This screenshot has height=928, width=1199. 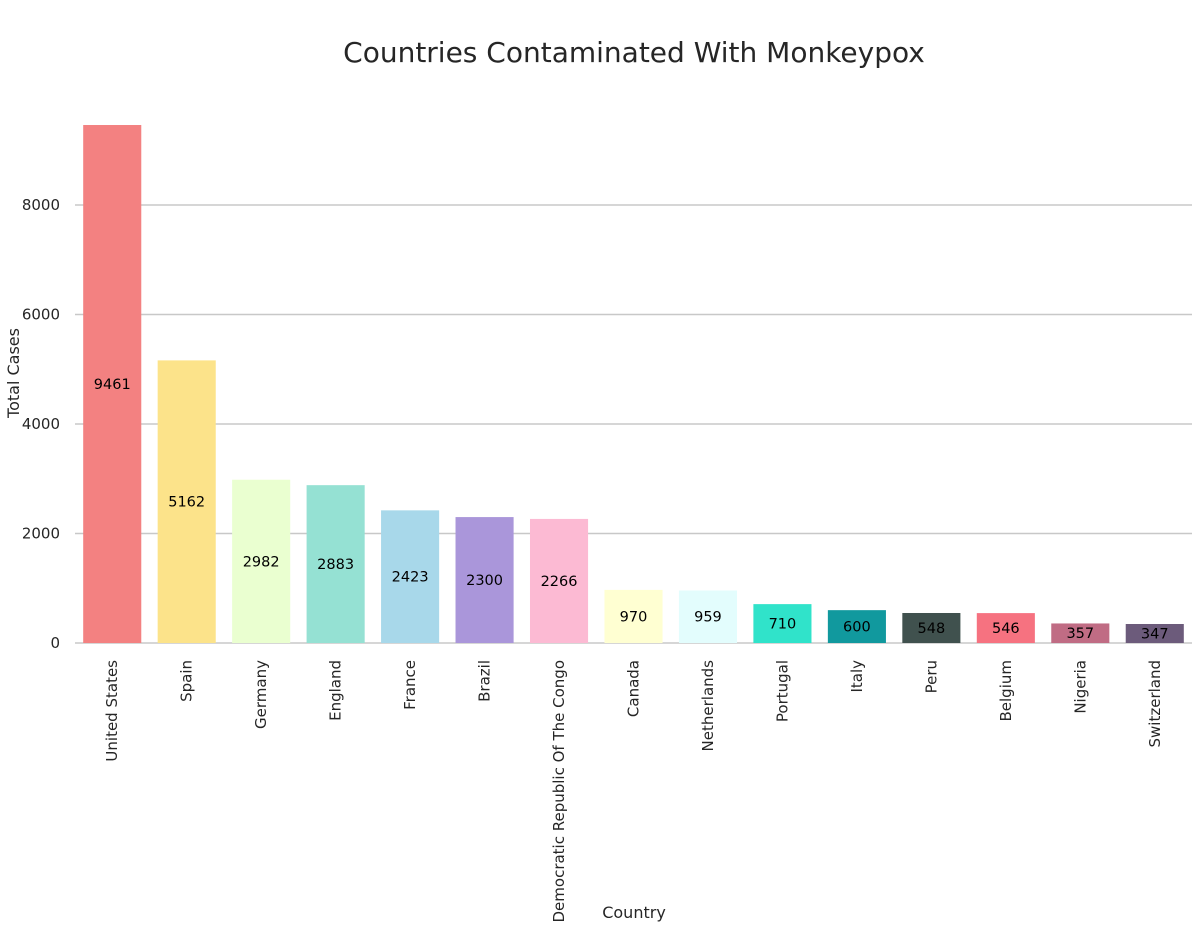 What do you see at coordinates (55, 643) in the screenshot?
I see `y-tick-label: 0` at bounding box center [55, 643].